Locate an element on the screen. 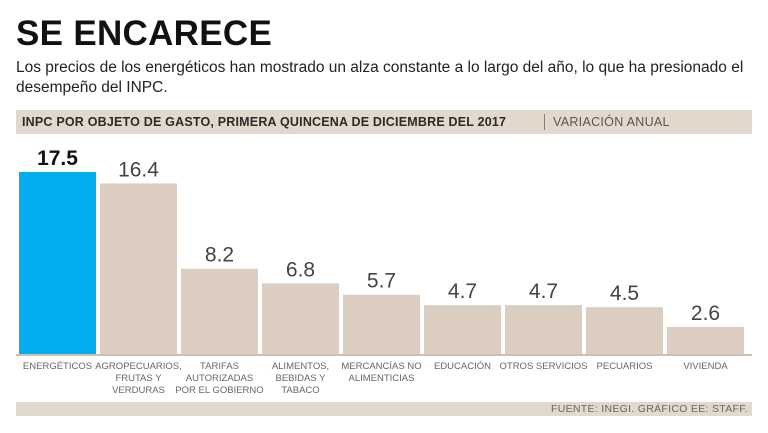  footer-band: FUENTE: INEGI. GRÁFICO EE: STAFF. is located at coordinates (384, 409).